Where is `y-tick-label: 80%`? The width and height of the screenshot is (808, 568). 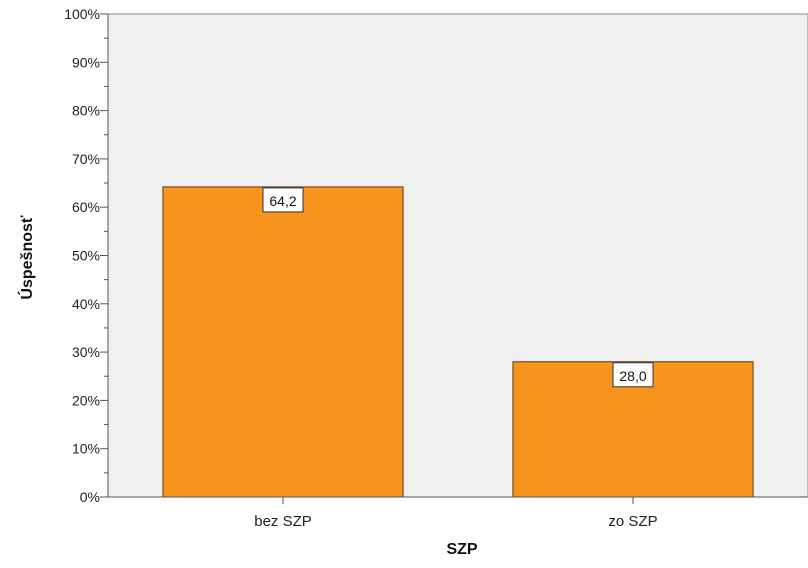
y-tick-label: 80% is located at coordinates (86, 111).